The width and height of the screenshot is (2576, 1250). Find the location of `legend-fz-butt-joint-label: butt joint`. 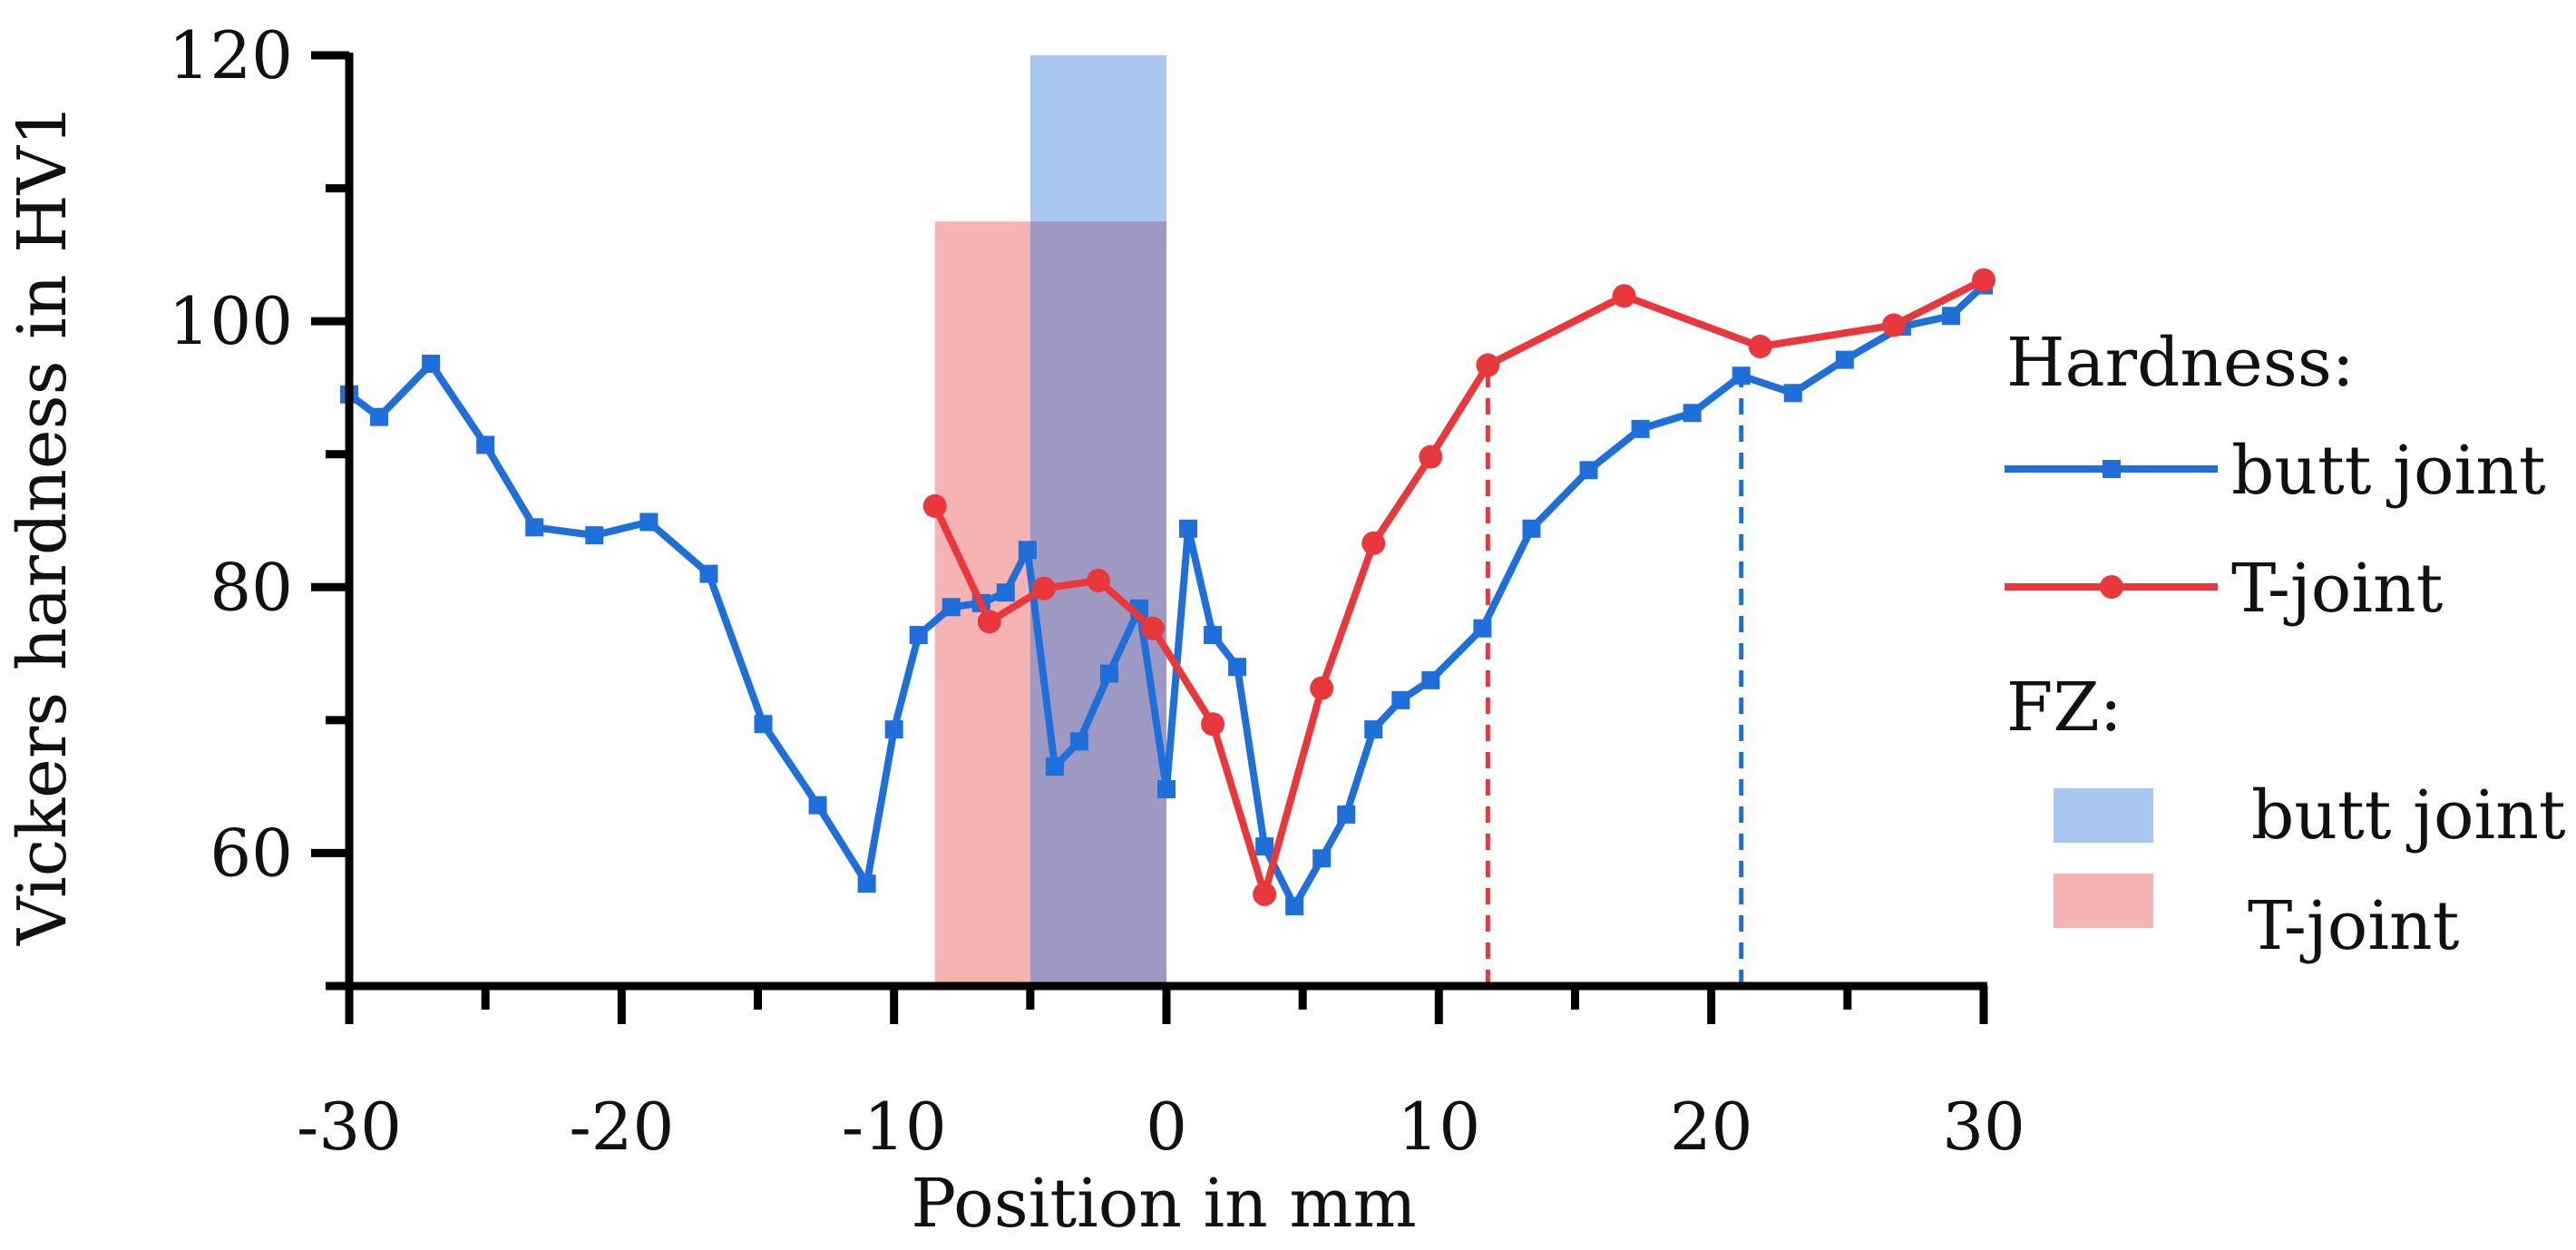

legend-fz-butt-joint-label: butt joint is located at coordinates (2408, 815).